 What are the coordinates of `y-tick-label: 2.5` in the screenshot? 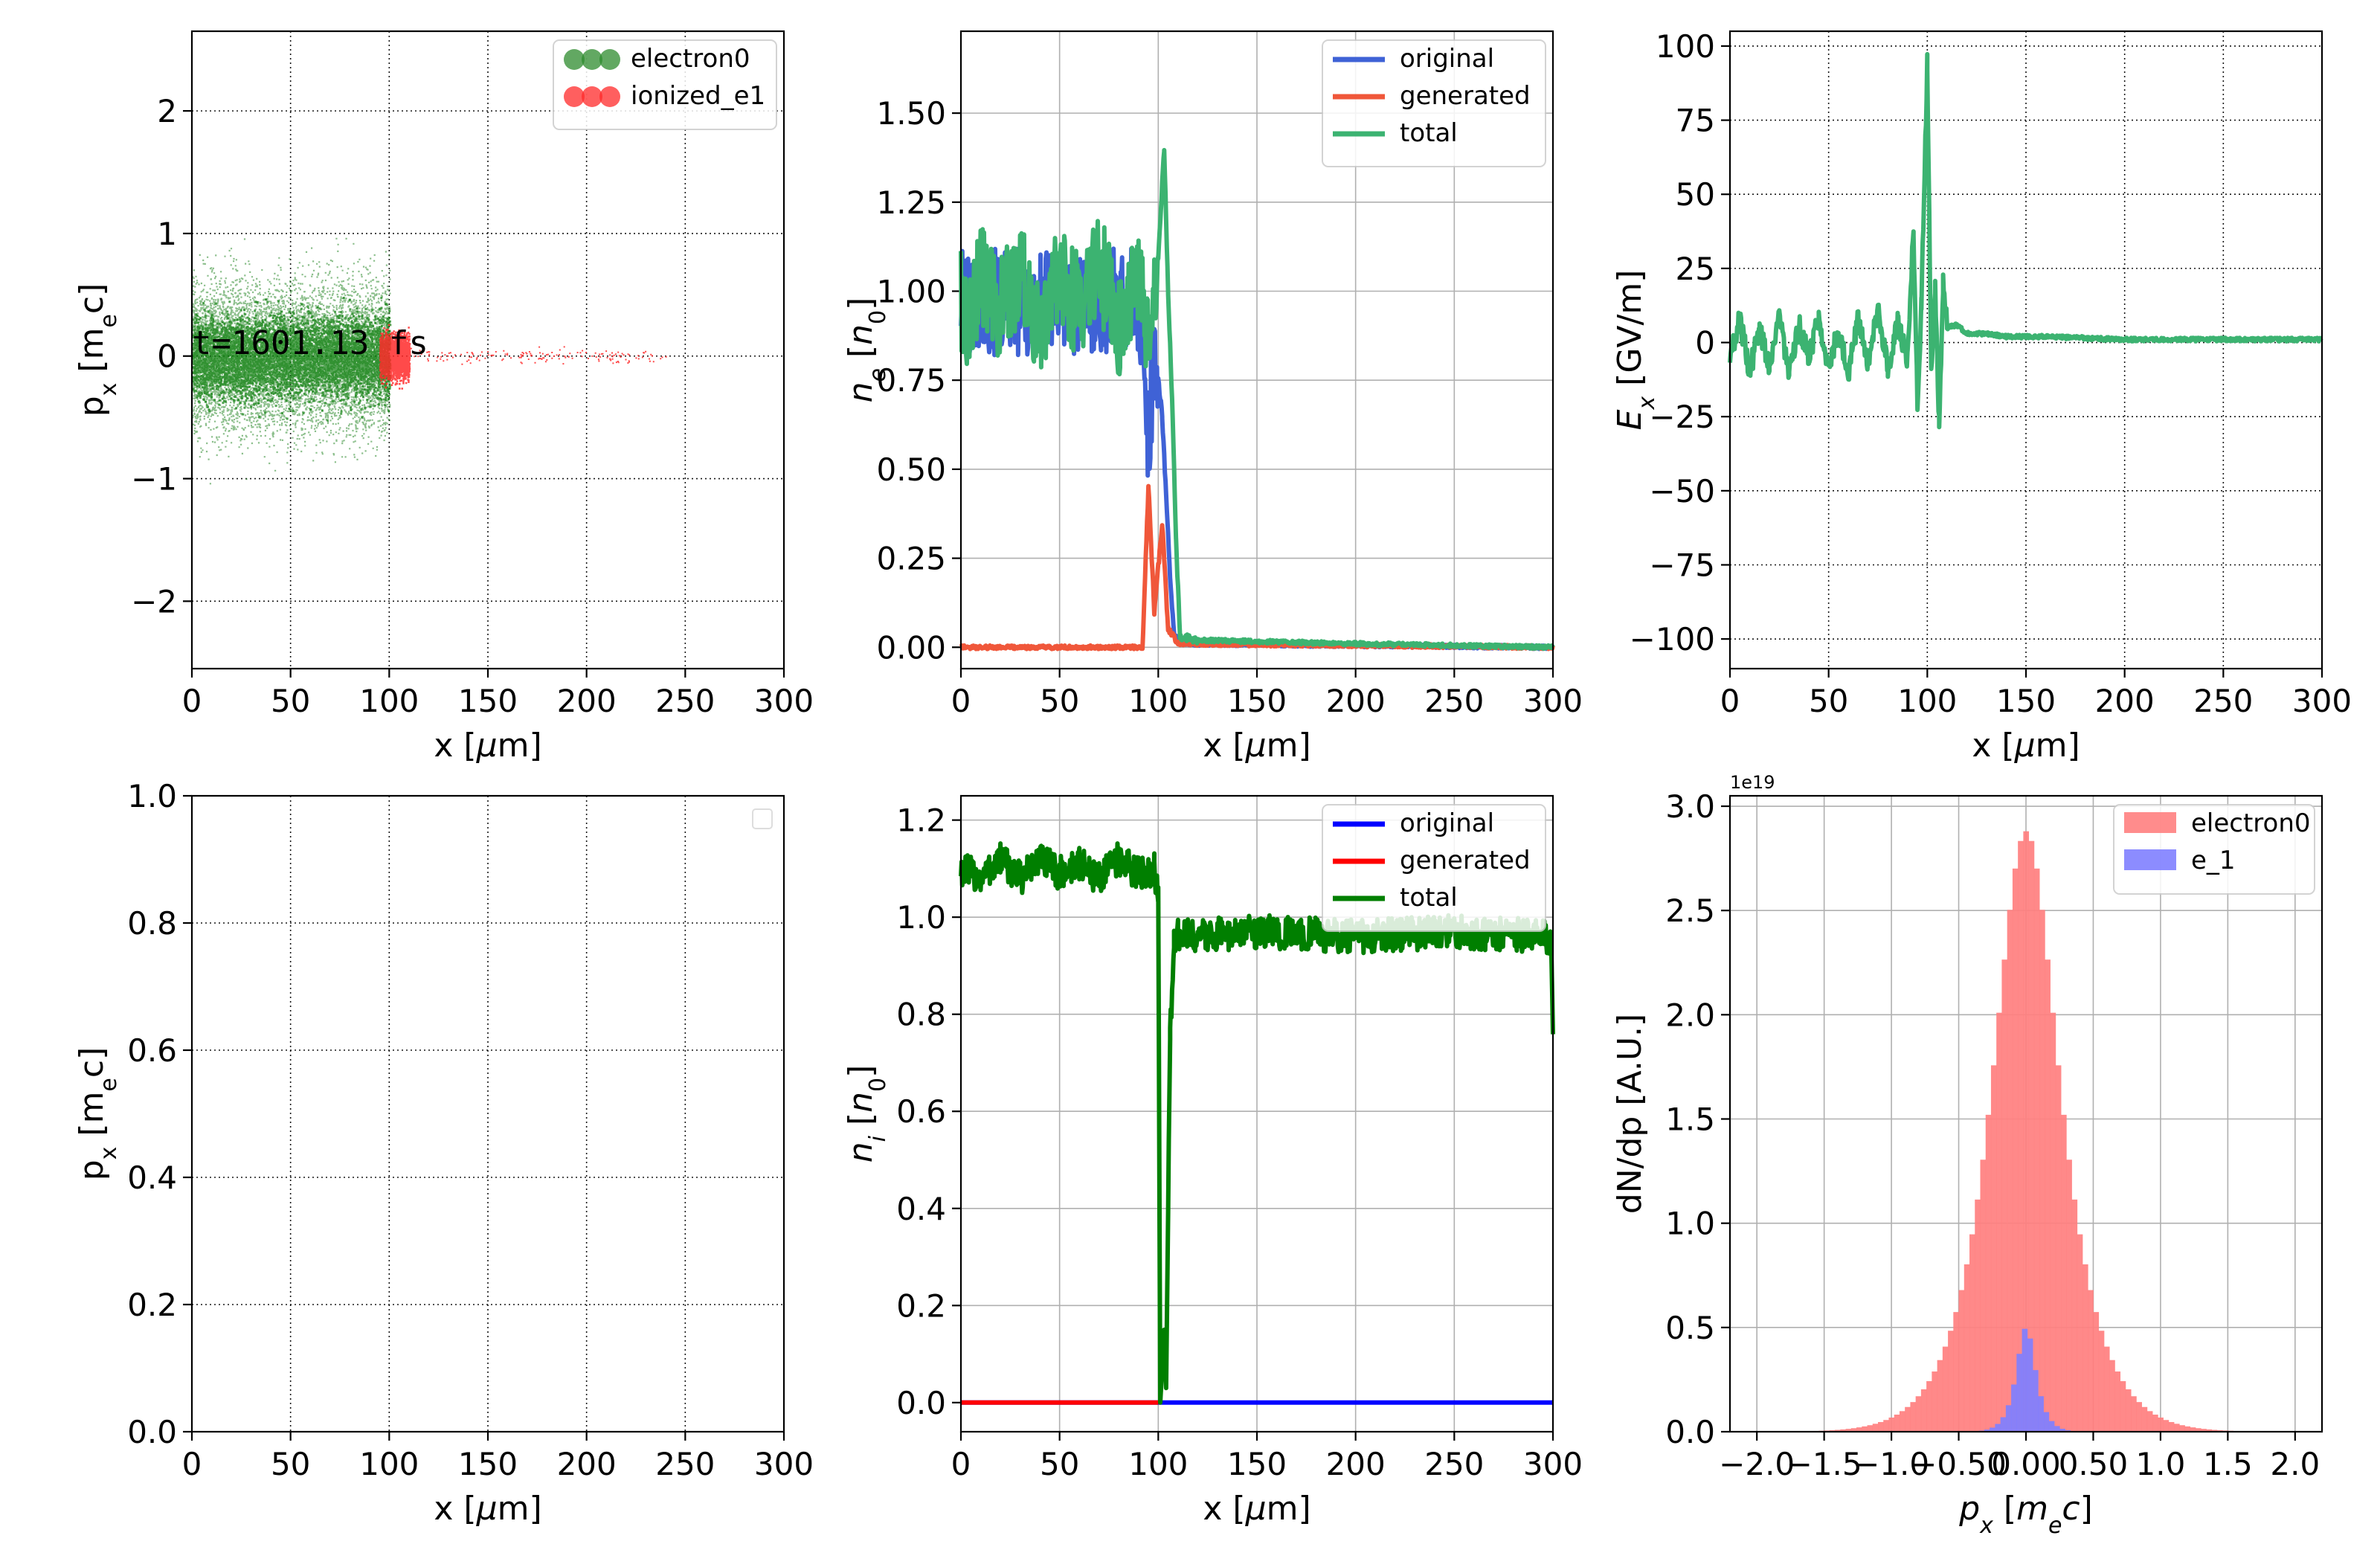 It's located at (1690, 911).